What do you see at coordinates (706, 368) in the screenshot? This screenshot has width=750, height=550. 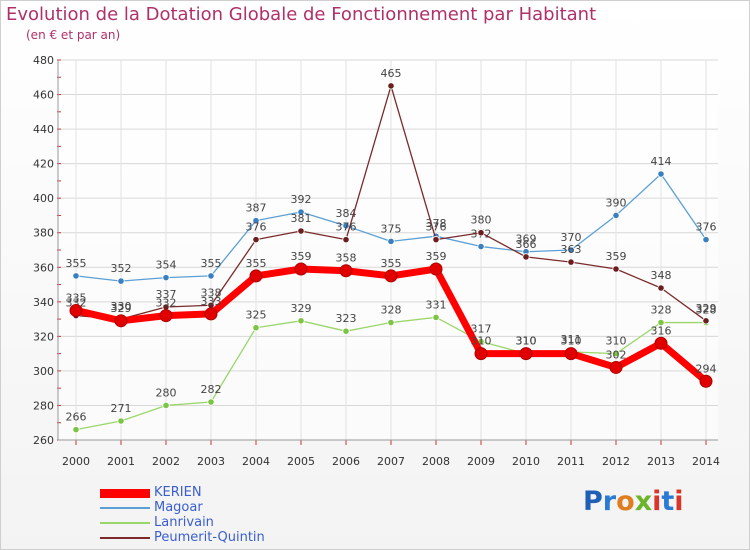 I see `data-label-kerien: 294` at bounding box center [706, 368].